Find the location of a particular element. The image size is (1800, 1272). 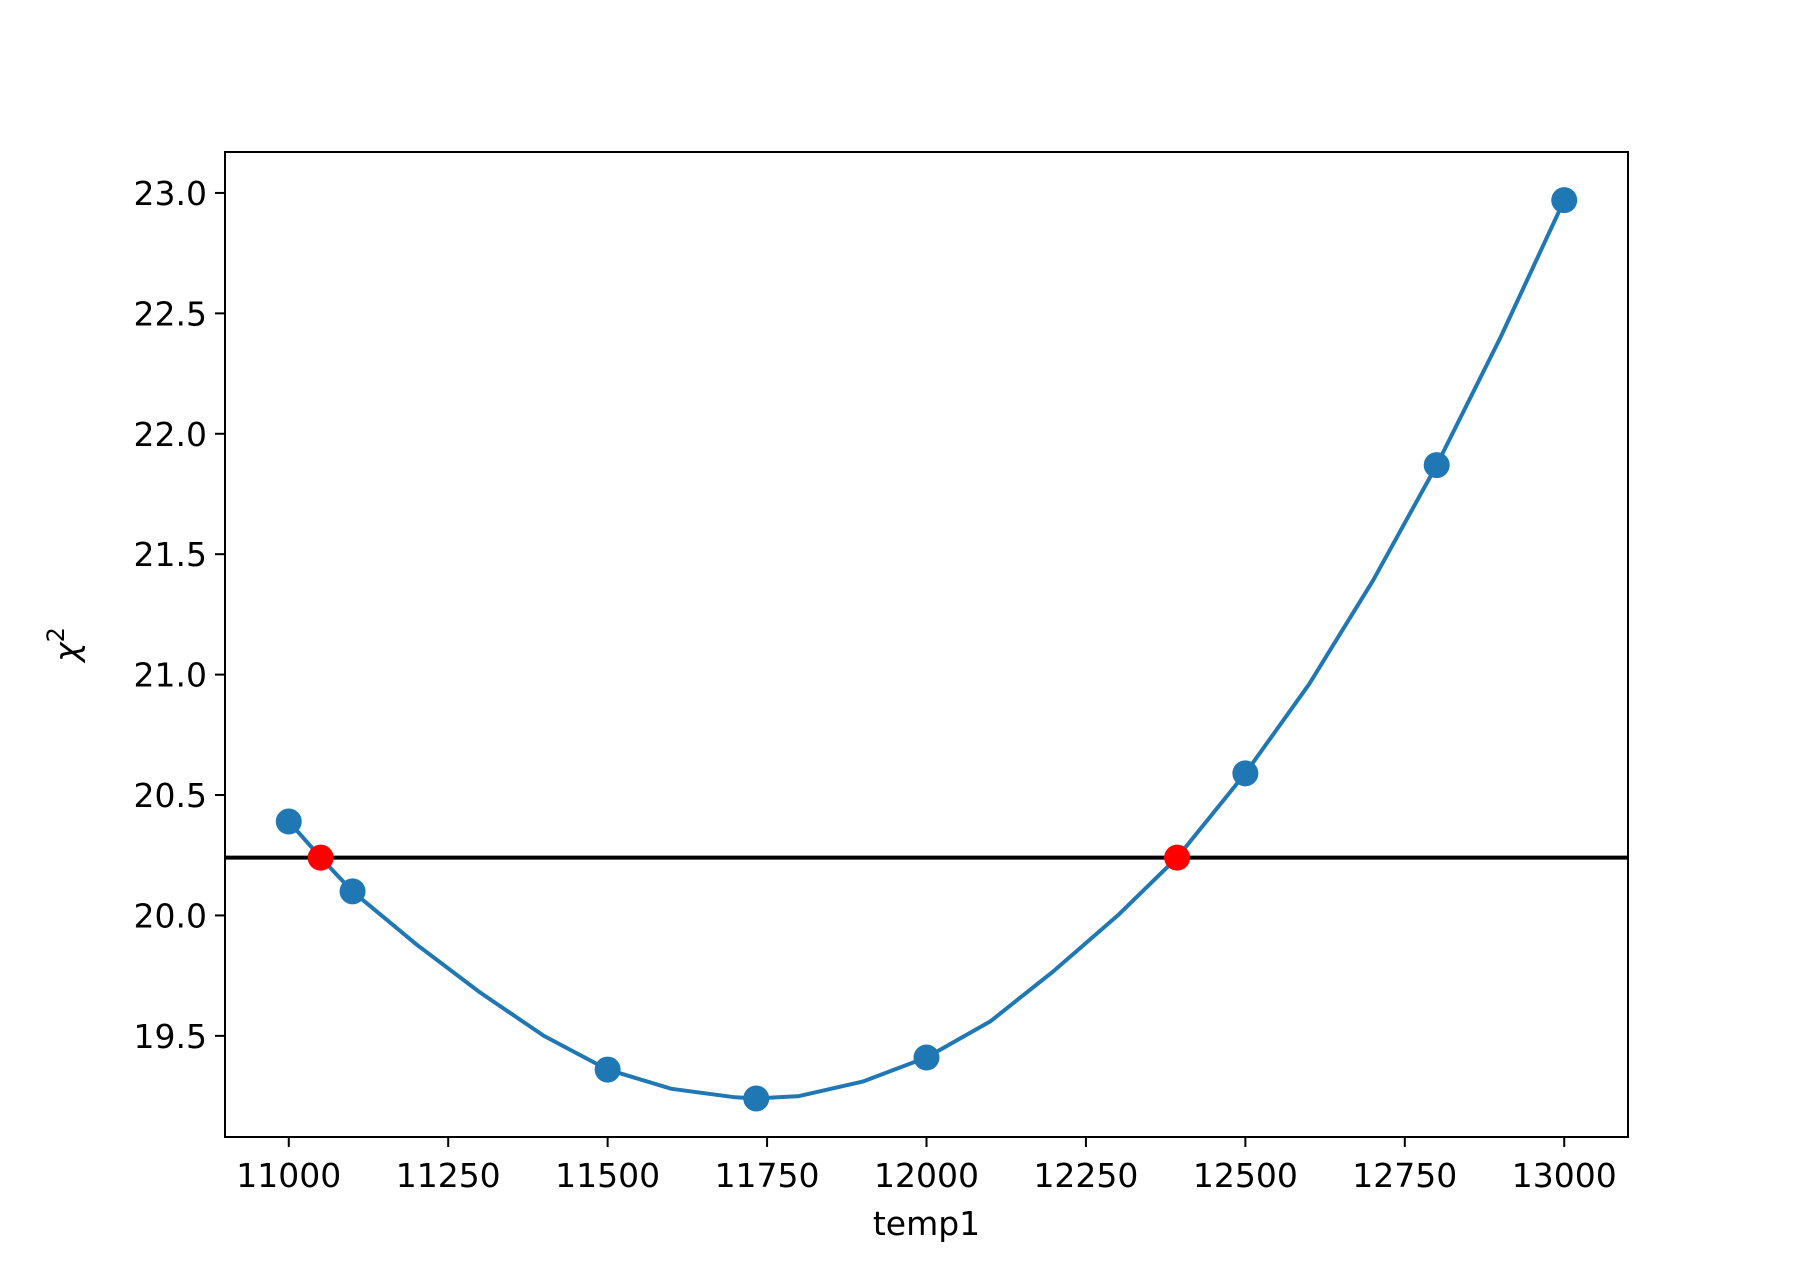

y-tick-label: 19.5 is located at coordinates (170, 1036).